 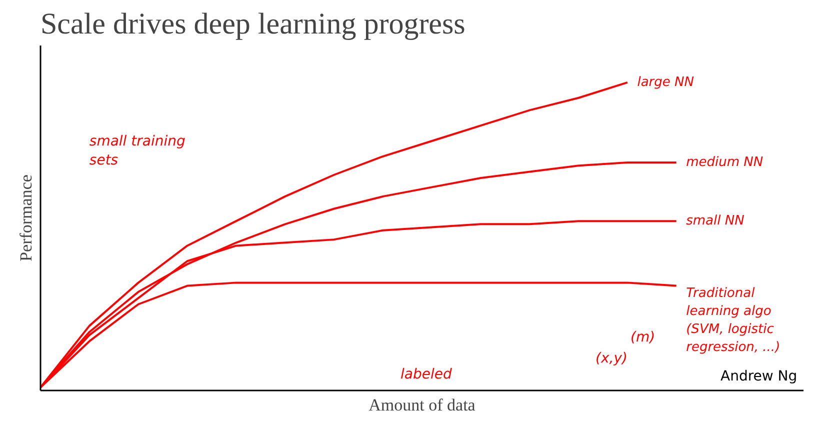 What do you see at coordinates (643, 338) in the screenshot?
I see `annotation: (m)` at bounding box center [643, 338].